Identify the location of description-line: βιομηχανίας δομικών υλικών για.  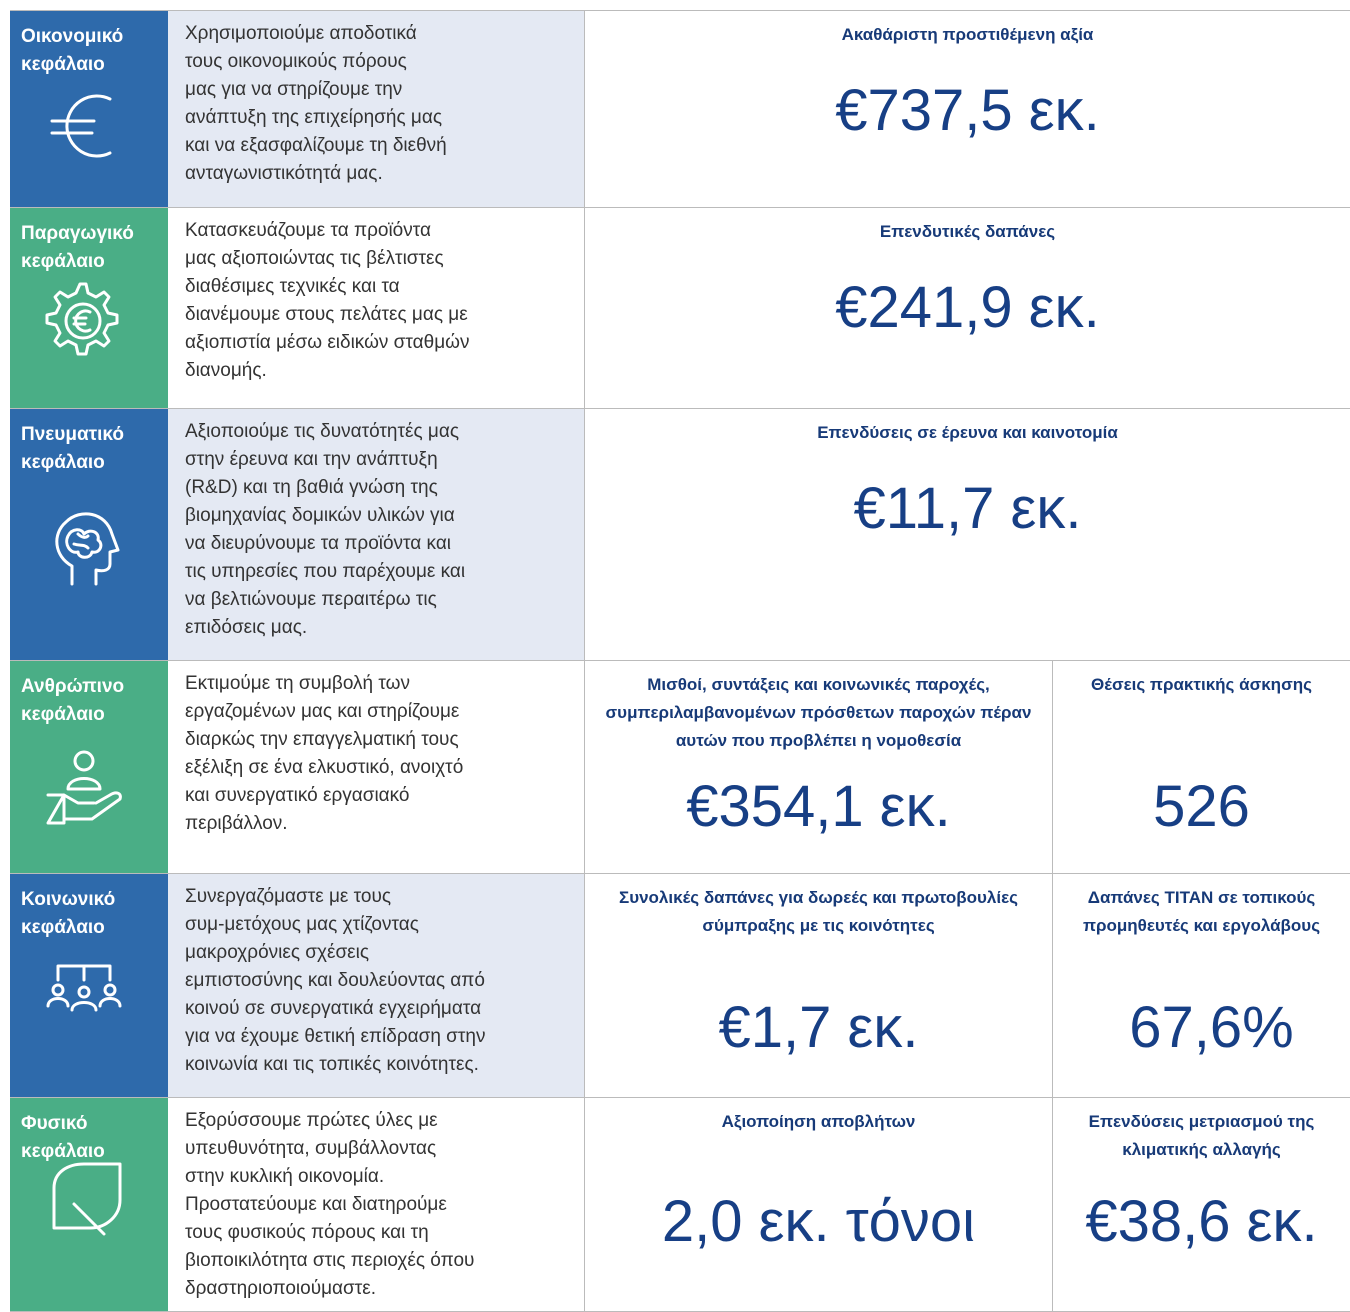
(320, 515).